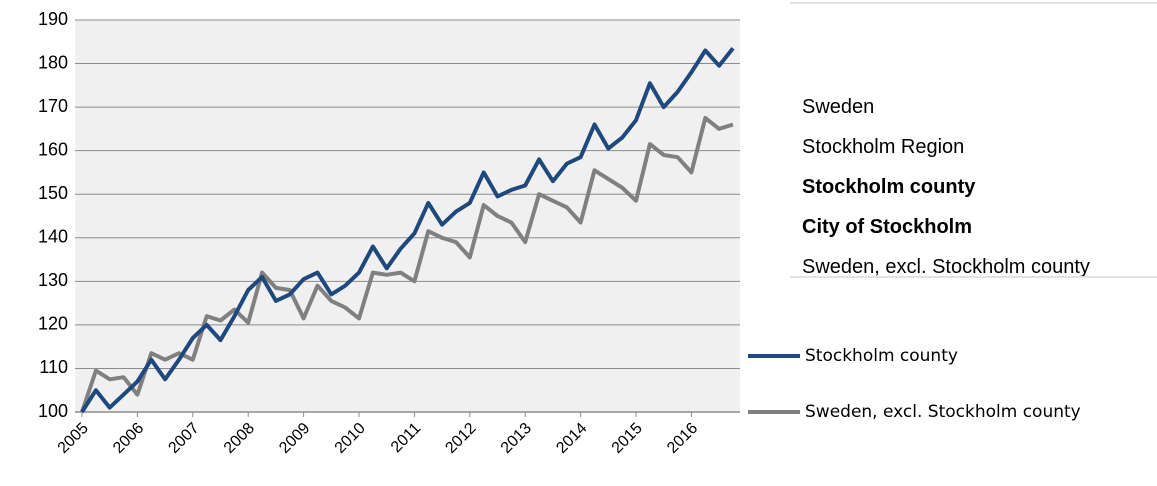 Image resolution: width=1157 pixels, height=486 pixels. Describe the element at coordinates (53, 367) in the screenshot. I see `y-tick-label: 110` at that location.